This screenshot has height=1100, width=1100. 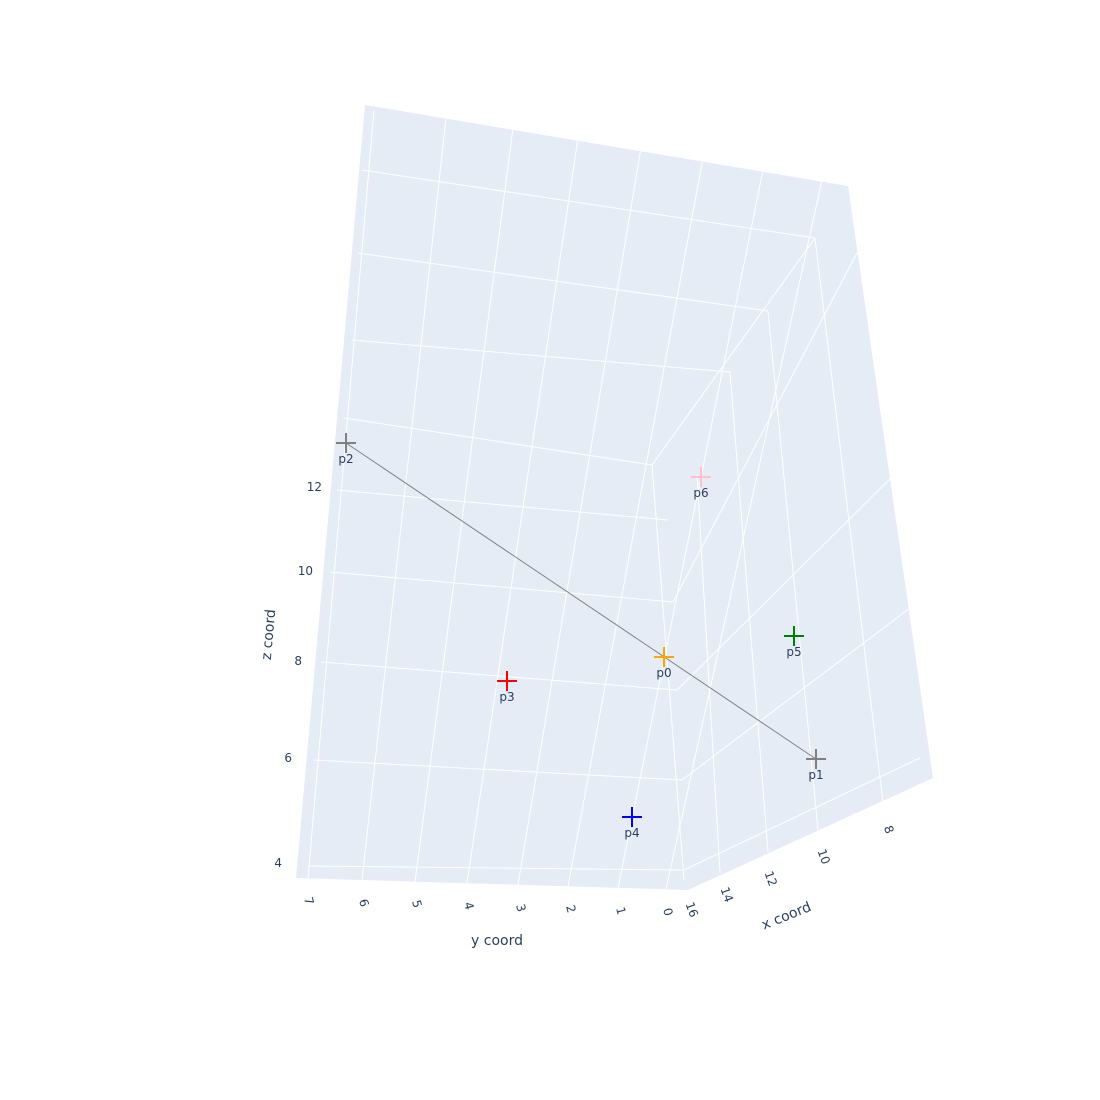 I want to click on z-tick-label: 12, so click(x=314, y=487).